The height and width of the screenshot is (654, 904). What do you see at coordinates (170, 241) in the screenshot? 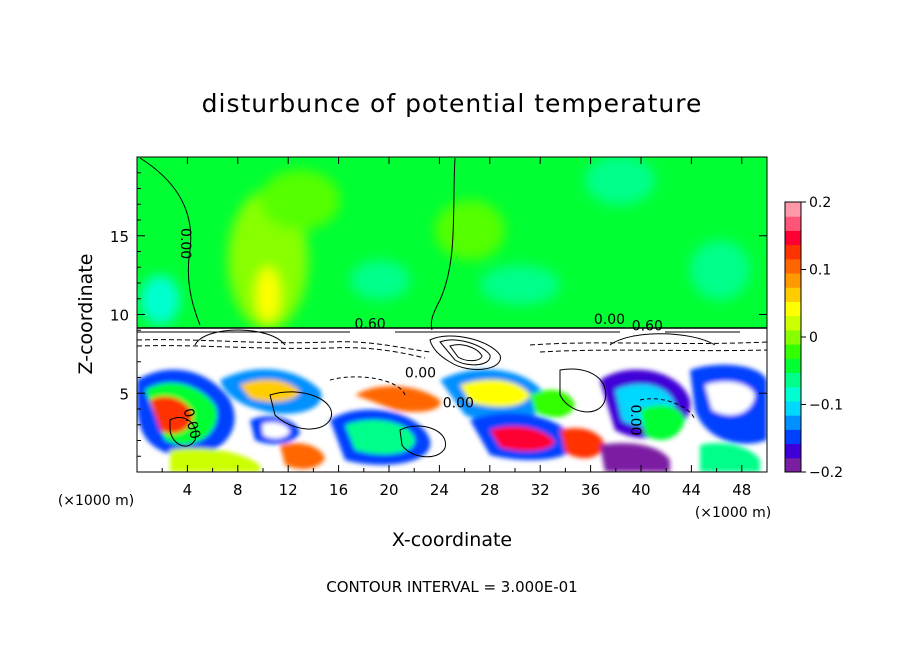
I see `contour-0-00-upper-left` at bounding box center [170, 241].